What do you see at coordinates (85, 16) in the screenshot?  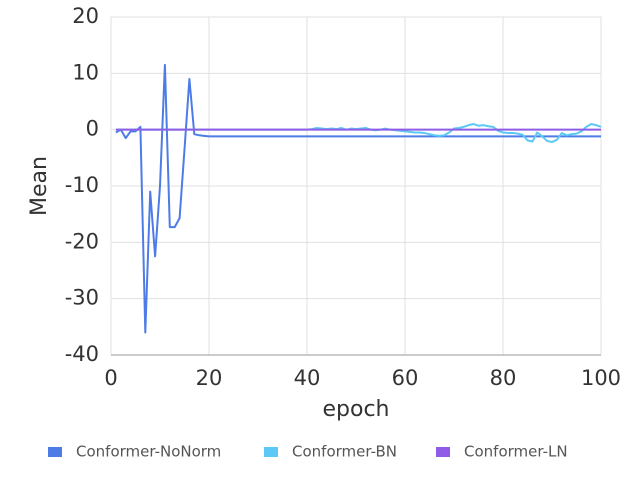 I see `y-tick-label: 20` at bounding box center [85, 16].